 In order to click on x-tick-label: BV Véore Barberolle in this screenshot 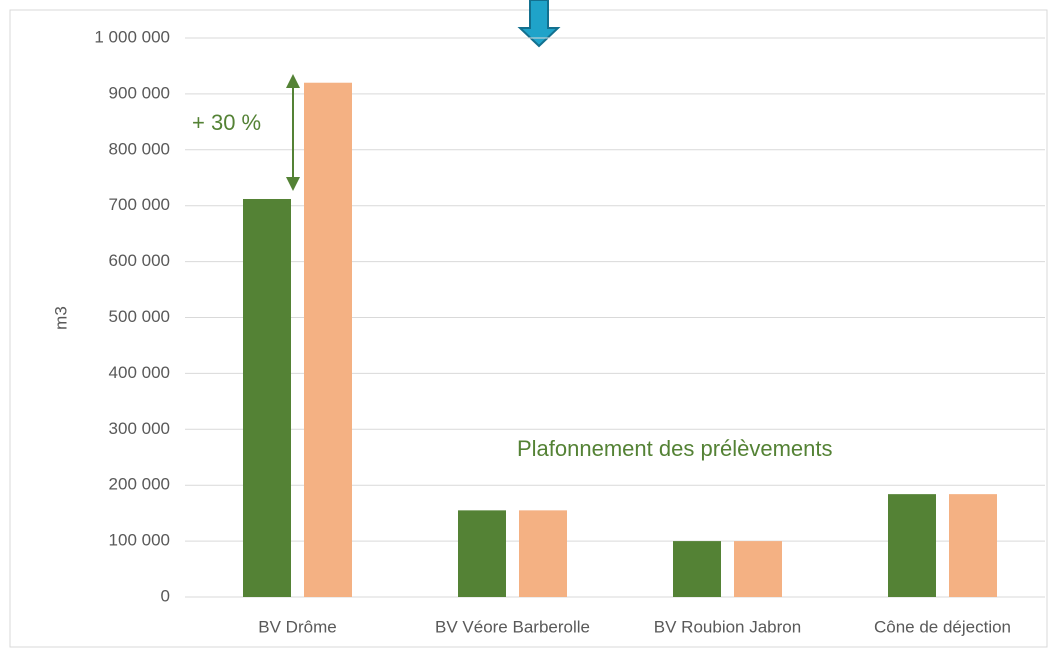, I will do `click(512, 626)`.